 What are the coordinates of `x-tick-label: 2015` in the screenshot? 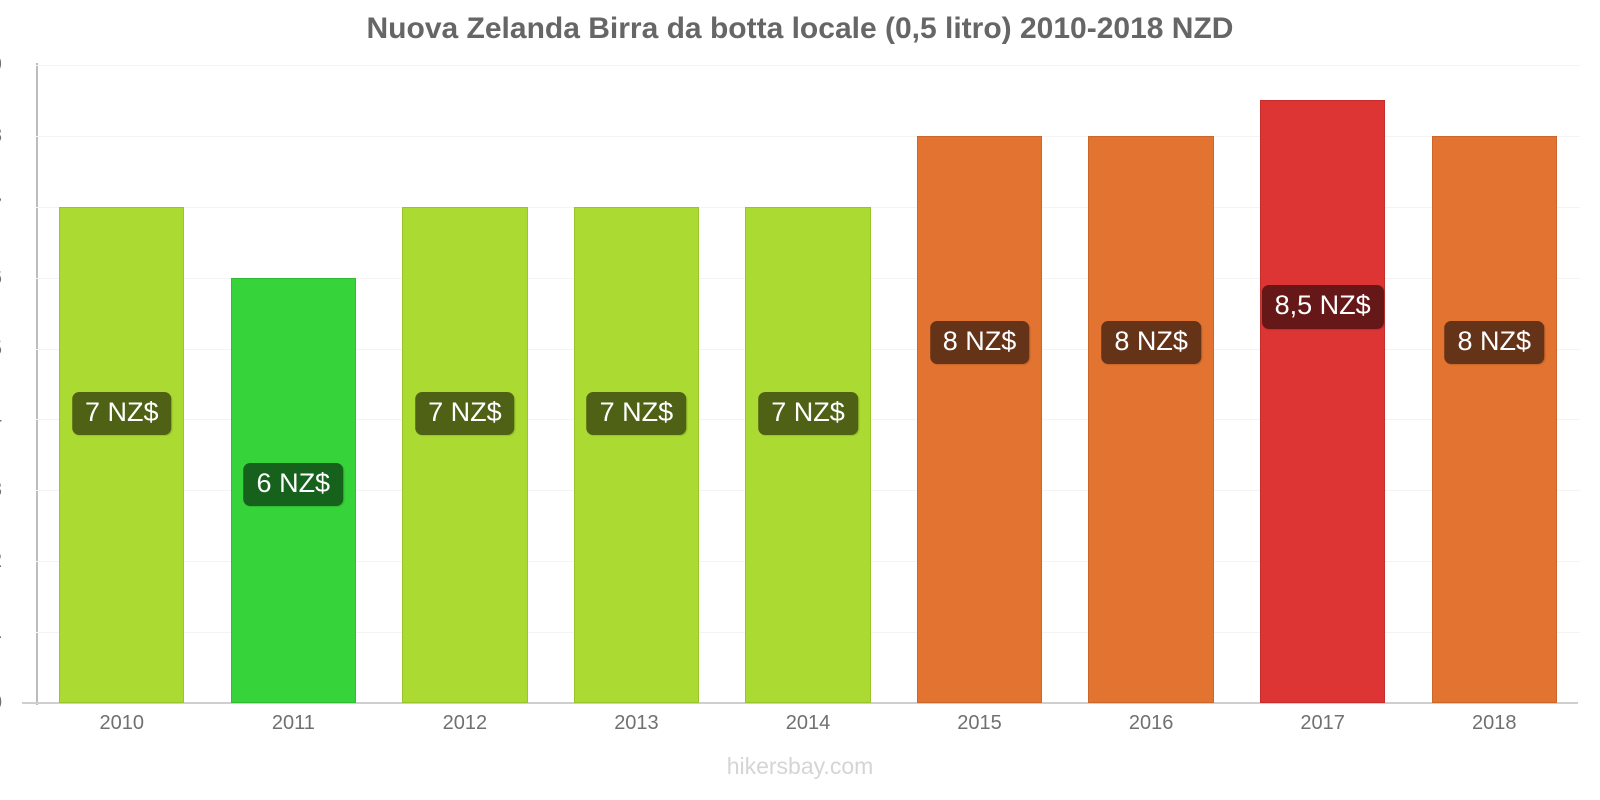 It's located at (979, 723).